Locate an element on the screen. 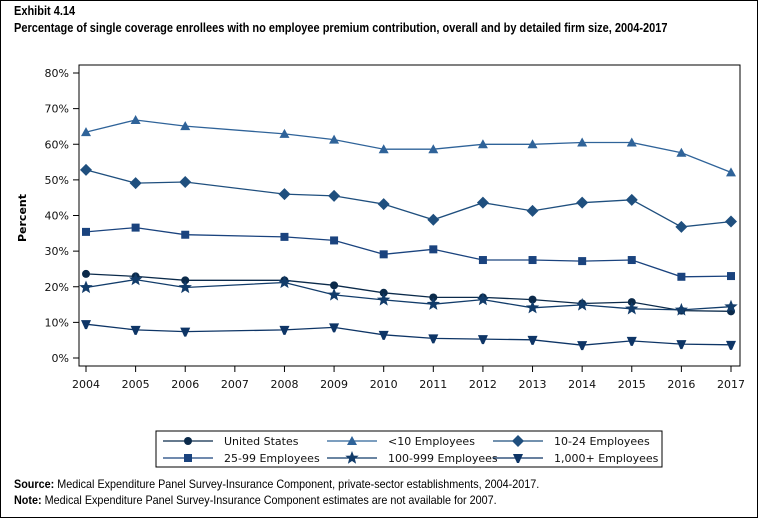 Image resolution: width=758 pixels, height=518 pixels. y-axis: 0% 10% 20% 30% 40% 50% 60% 70% 80% is located at coordinates (62, 216).